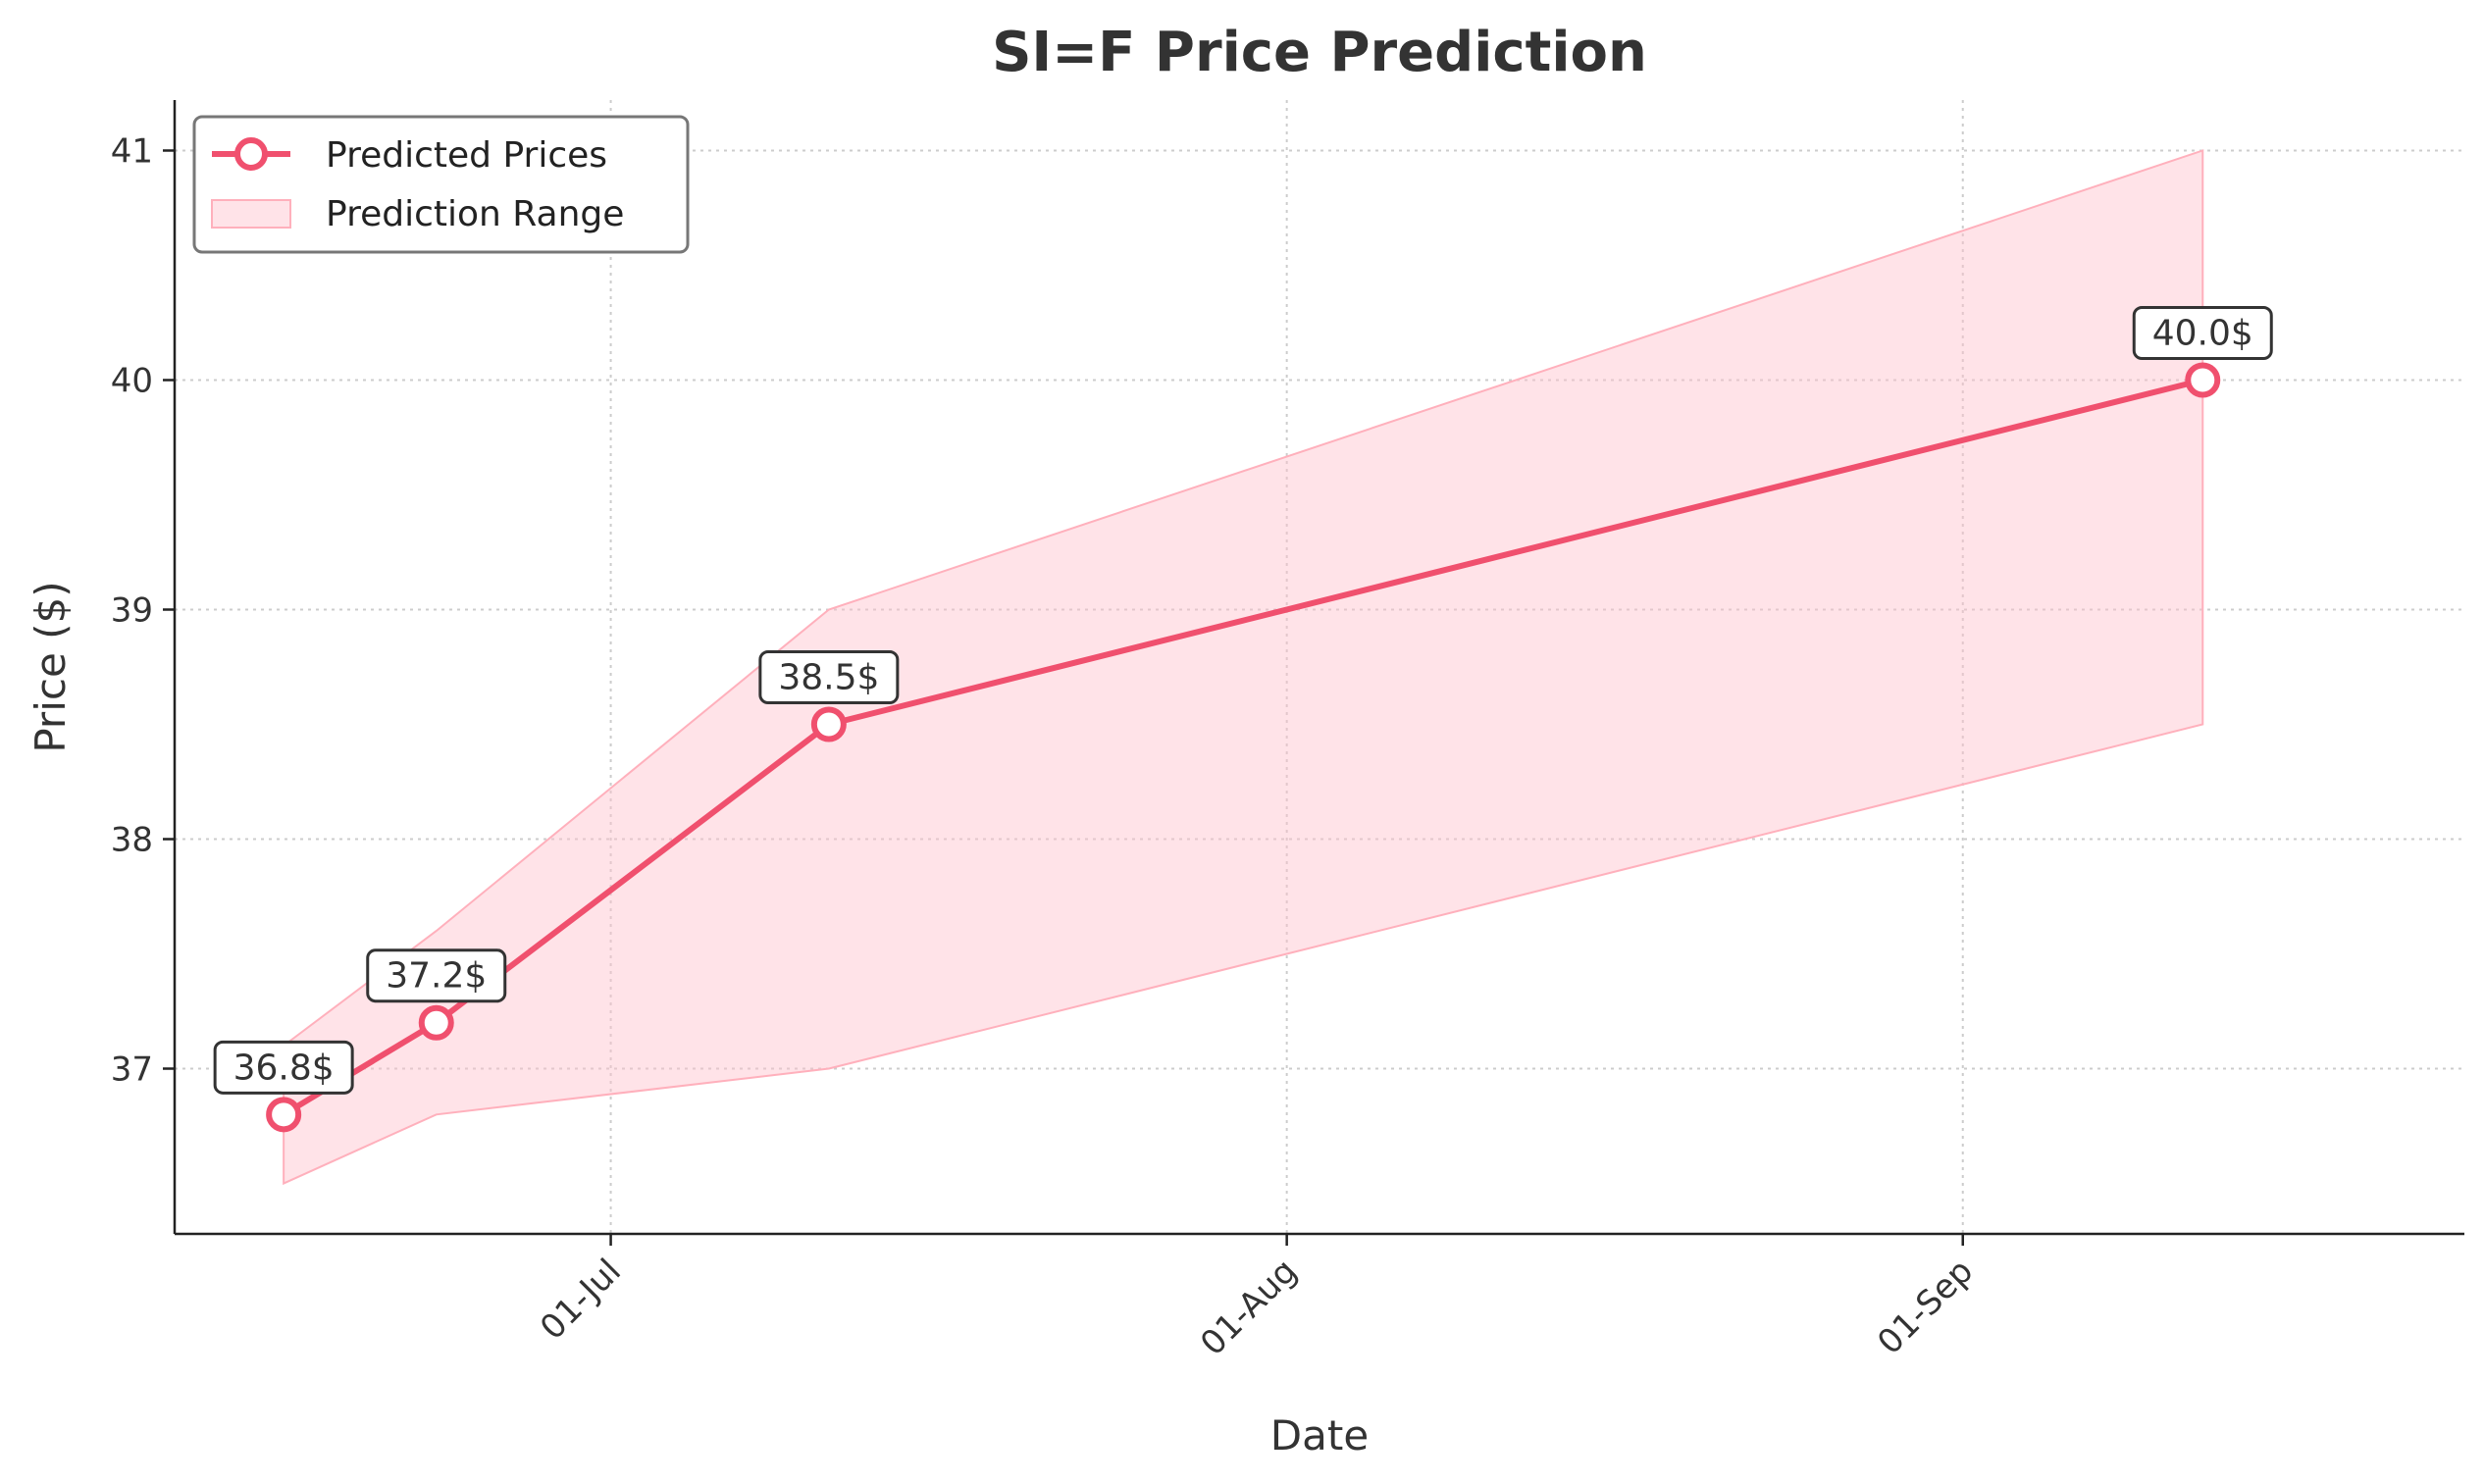 The height and width of the screenshot is (1484, 2484). I want to click on data-label-text: 36.8$, so click(284, 1068).